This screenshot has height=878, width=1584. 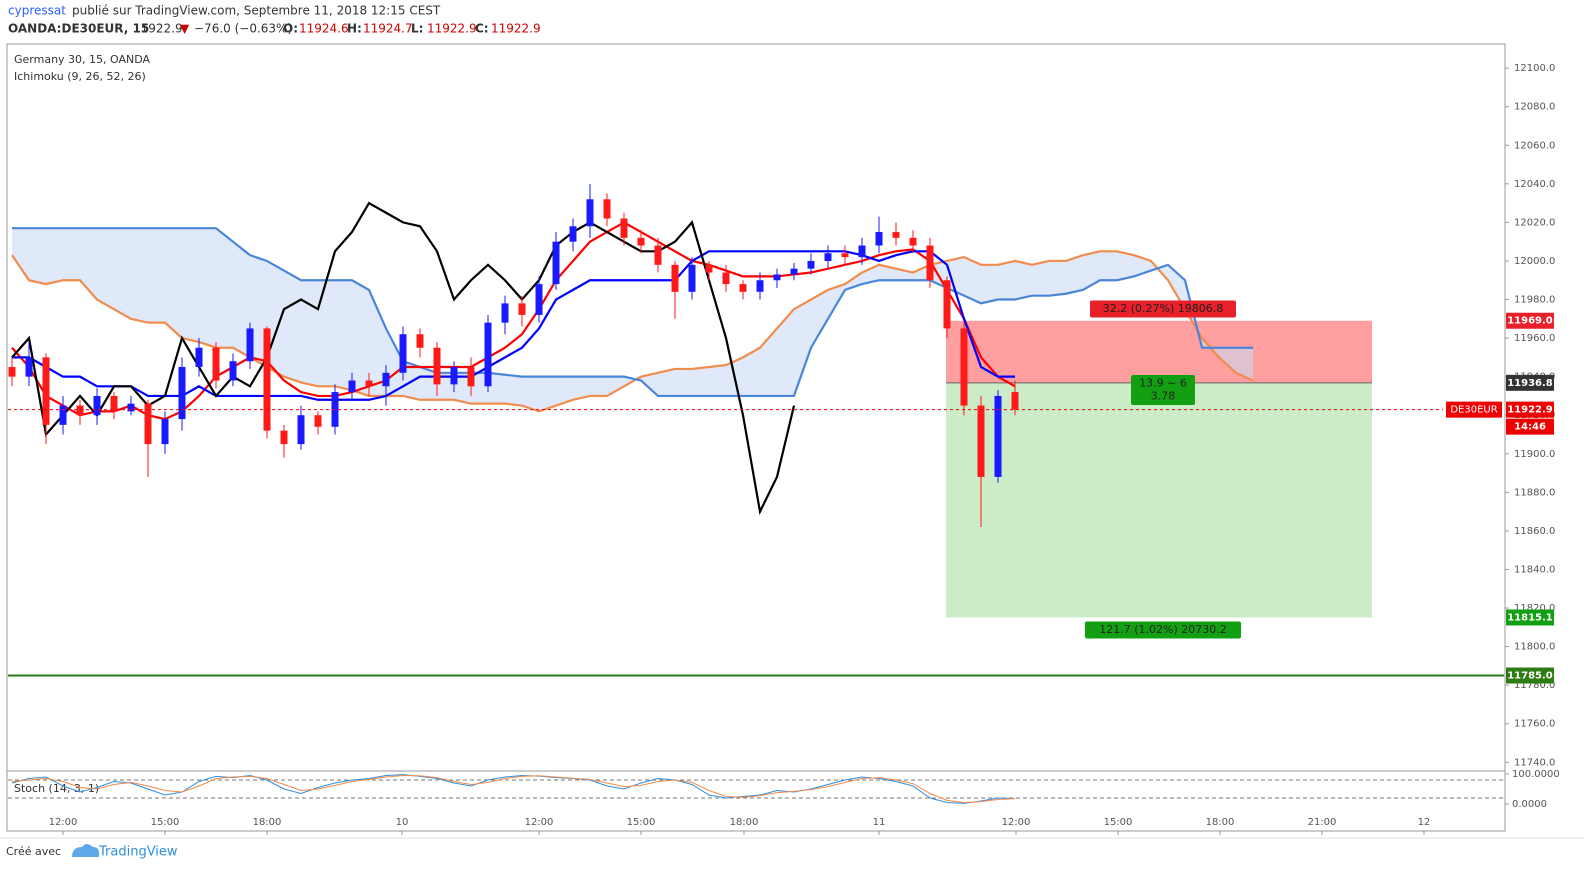 I want to click on x-tick-label: 11, so click(x=879, y=822).